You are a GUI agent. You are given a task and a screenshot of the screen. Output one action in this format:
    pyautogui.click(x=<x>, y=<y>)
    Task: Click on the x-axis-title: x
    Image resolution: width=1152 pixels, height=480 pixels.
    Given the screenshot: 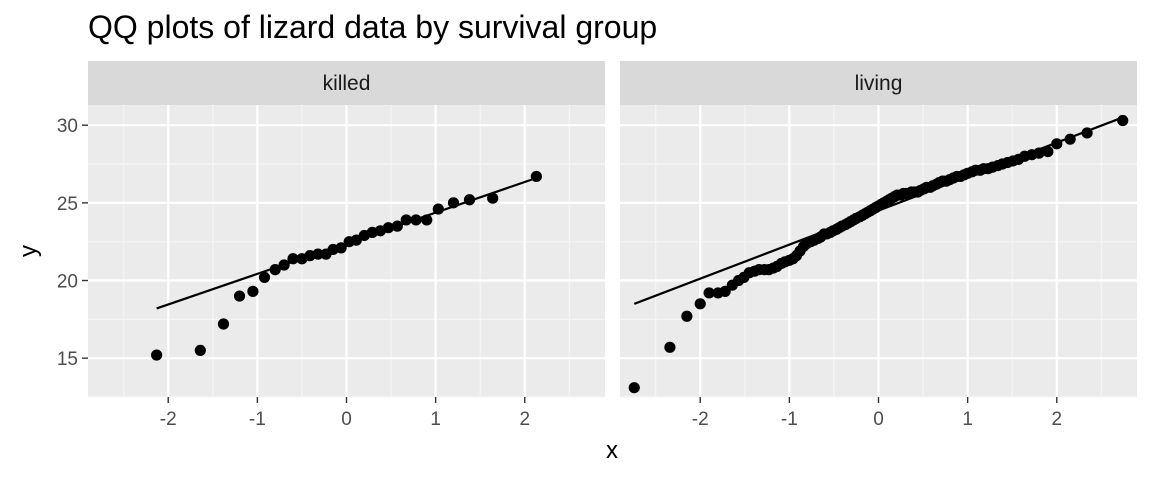 What is the action you would take?
    pyautogui.click(x=612, y=450)
    